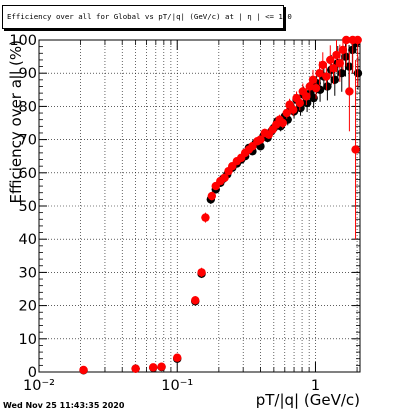  Describe the element at coordinates (28, 141) in the screenshot. I see `y-tick-label: 70` at that location.